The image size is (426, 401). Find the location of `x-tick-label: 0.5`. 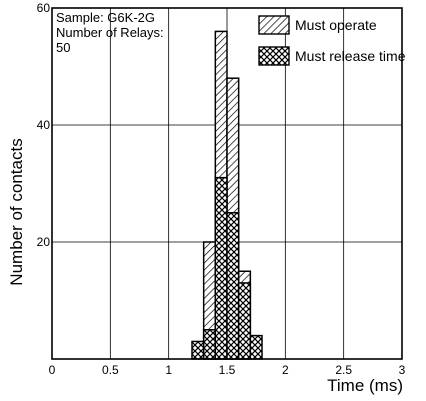

x-tick-label: 0.5 is located at coordinates (110, 370).